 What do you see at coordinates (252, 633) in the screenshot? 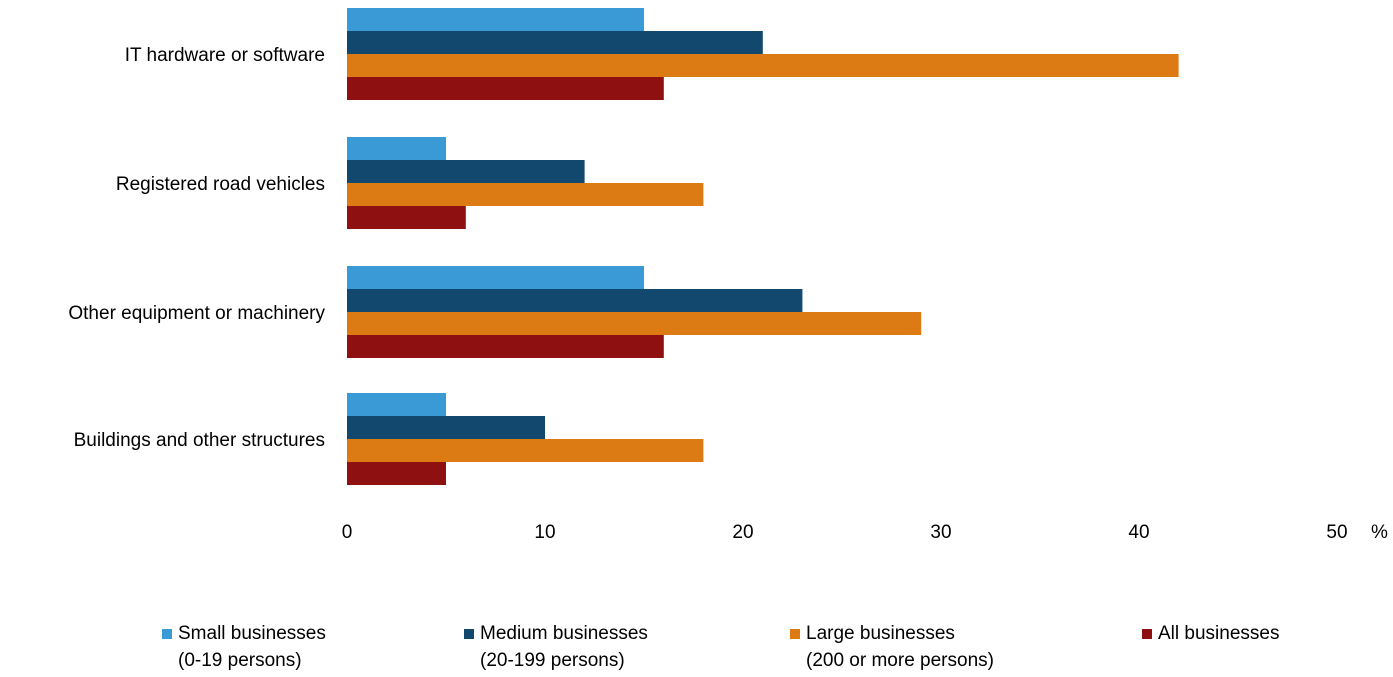
I see `legend-label-small-line1: Small businesses` at bounding box center [252, 633].